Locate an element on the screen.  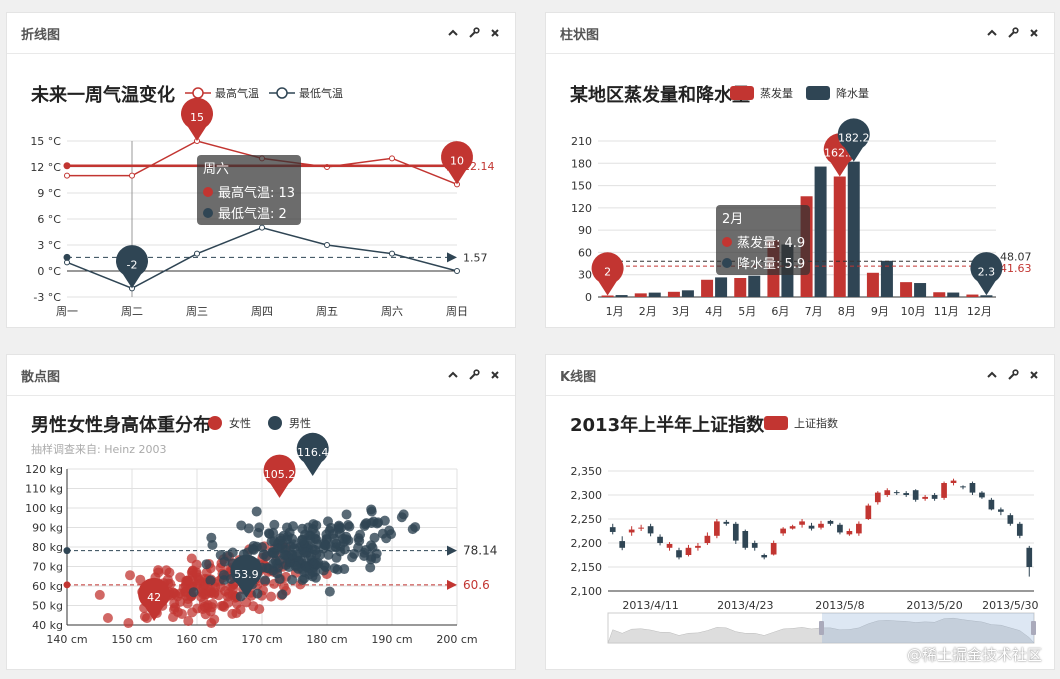
x-tick-label: 9月 is located at coordinates (880, 311).